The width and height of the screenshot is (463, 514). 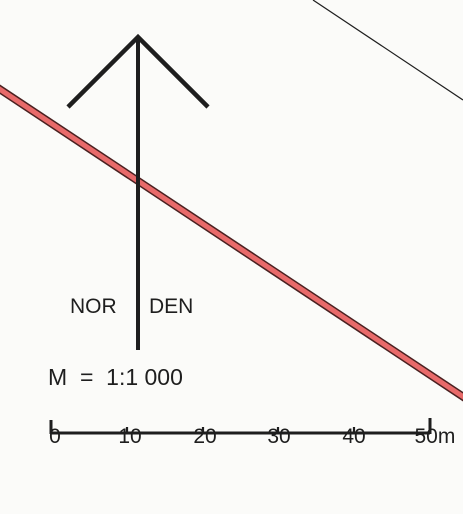 What do you see at coordinates (130, 436) in the screenshot?
I see `scale-tick-label: 10` at bounding box center [130, 436].